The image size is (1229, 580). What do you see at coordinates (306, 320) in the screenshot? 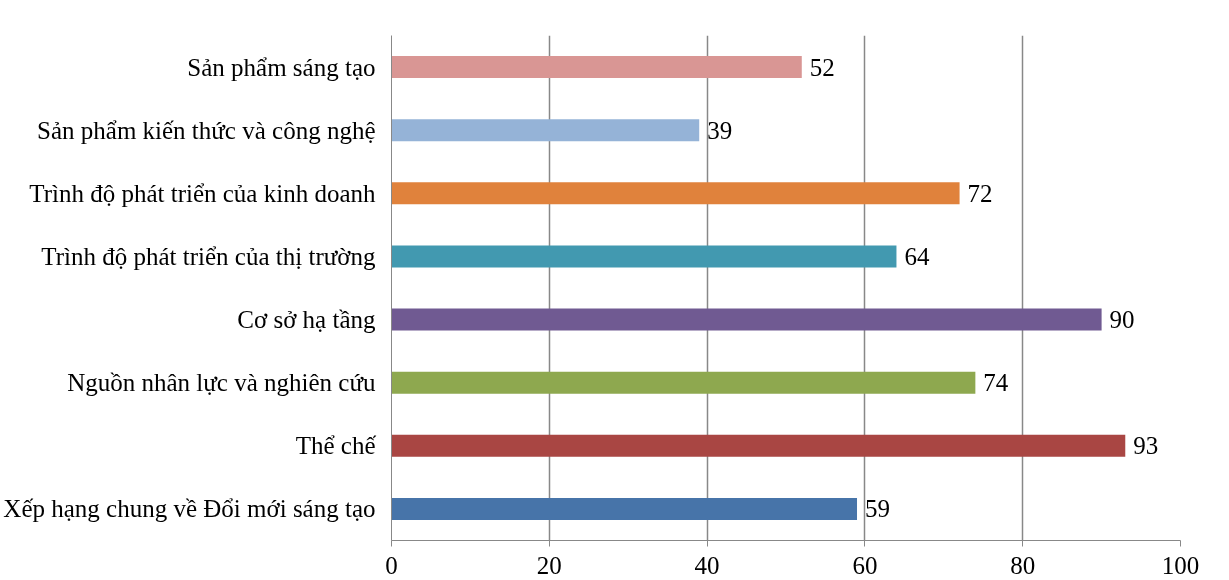
I see `y-tick-label: Cơ sở hạ tầng` at bounding box center [306, 320].